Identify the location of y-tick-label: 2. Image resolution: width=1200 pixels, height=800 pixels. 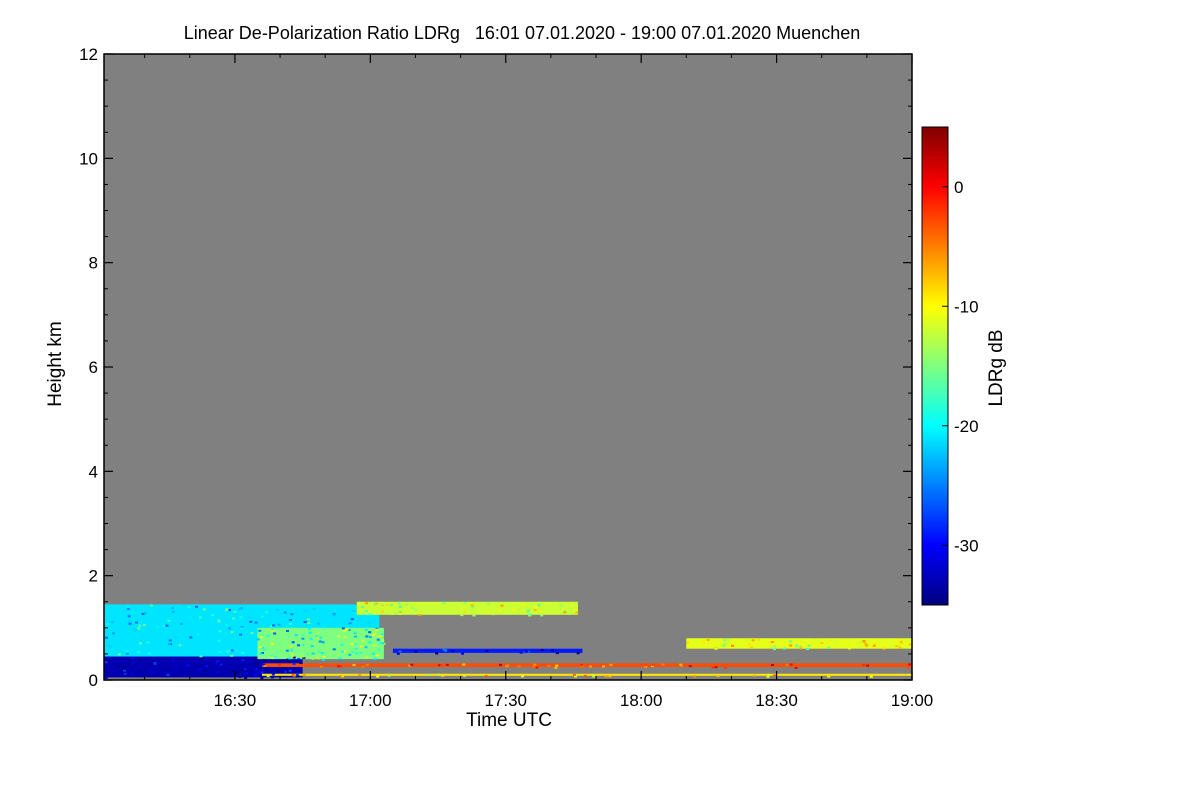
(93, 576).